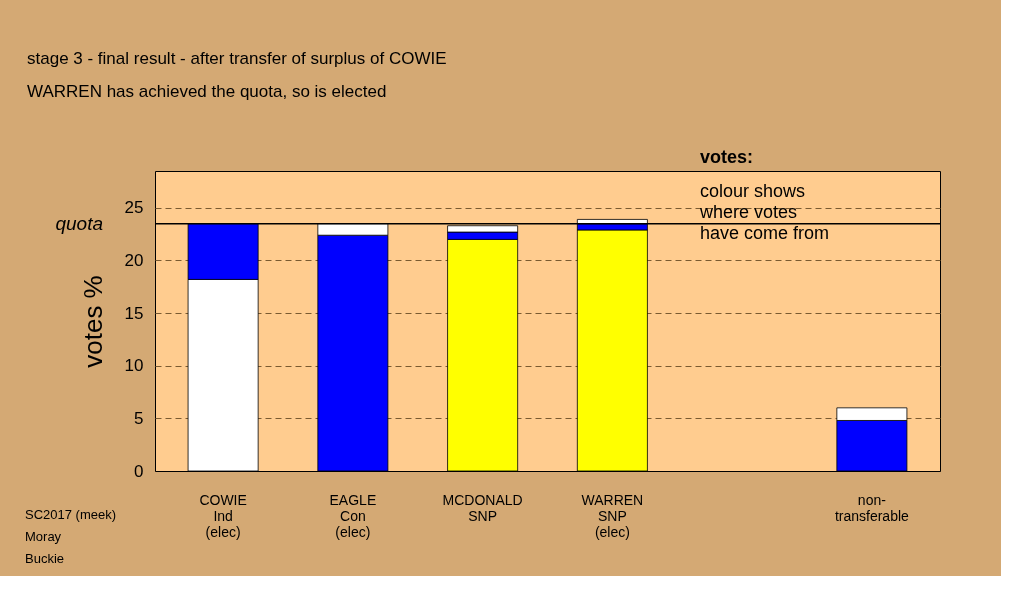 Image resolution: width=1020 pixels, height=600 pixels. What do you see at coordinates (223, 515) in the screenshot?
I see `x-tick-label: COWIE Ind (elec)` at bounding box center [223, 515].